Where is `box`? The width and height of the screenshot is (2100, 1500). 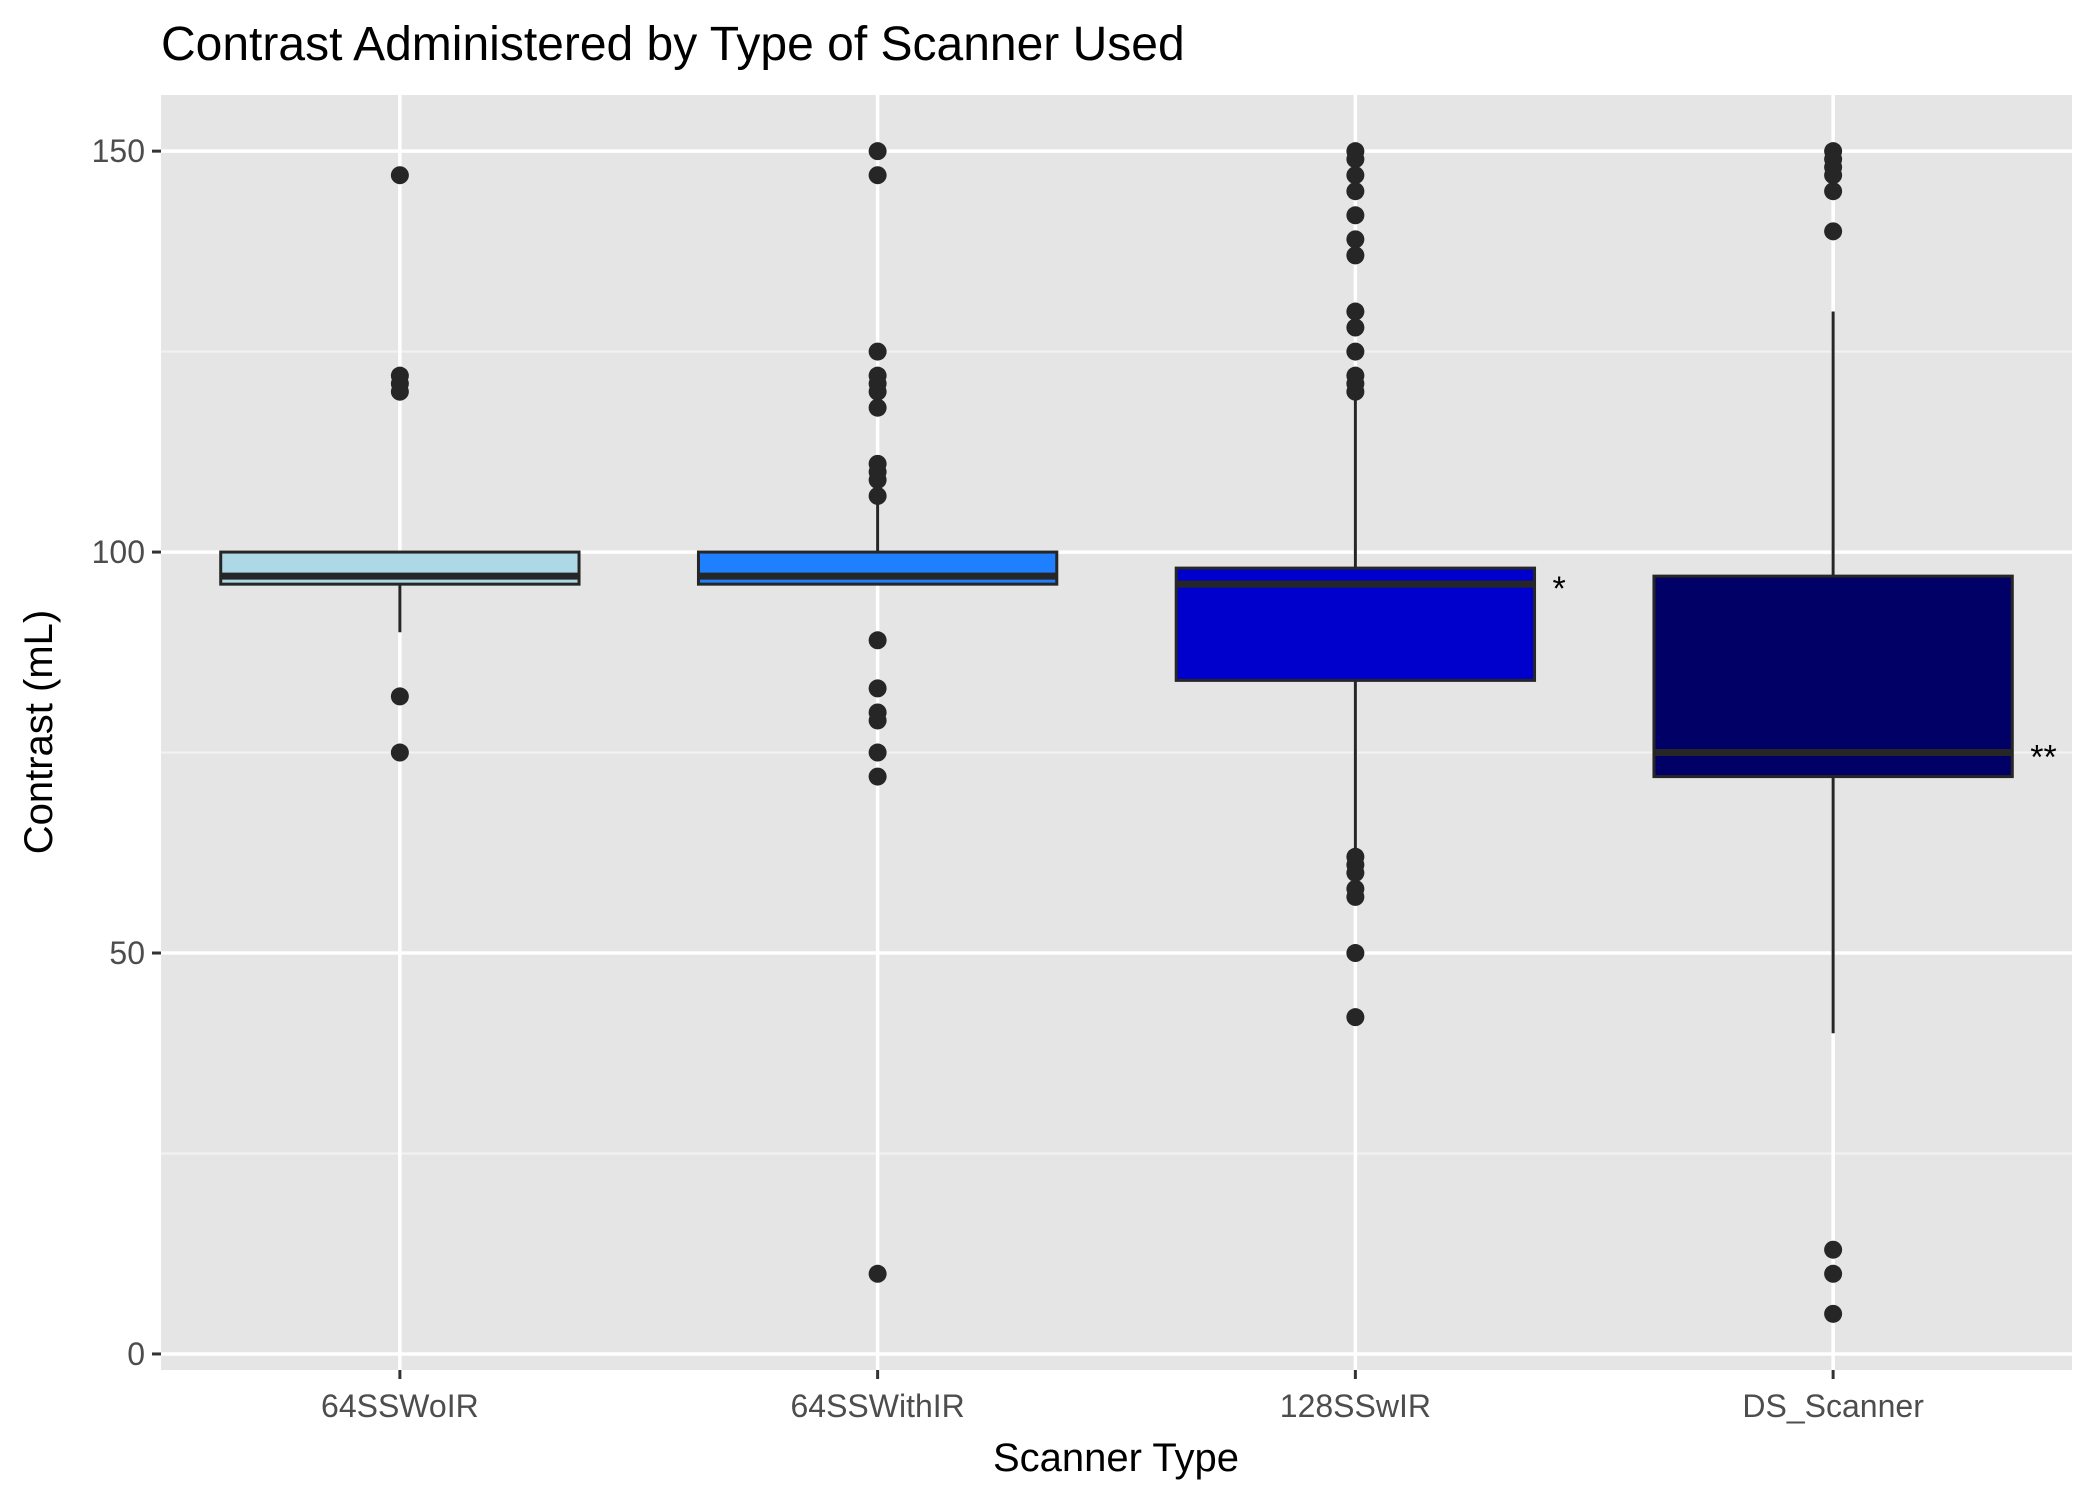
box is located at coordinates (1833, 676).